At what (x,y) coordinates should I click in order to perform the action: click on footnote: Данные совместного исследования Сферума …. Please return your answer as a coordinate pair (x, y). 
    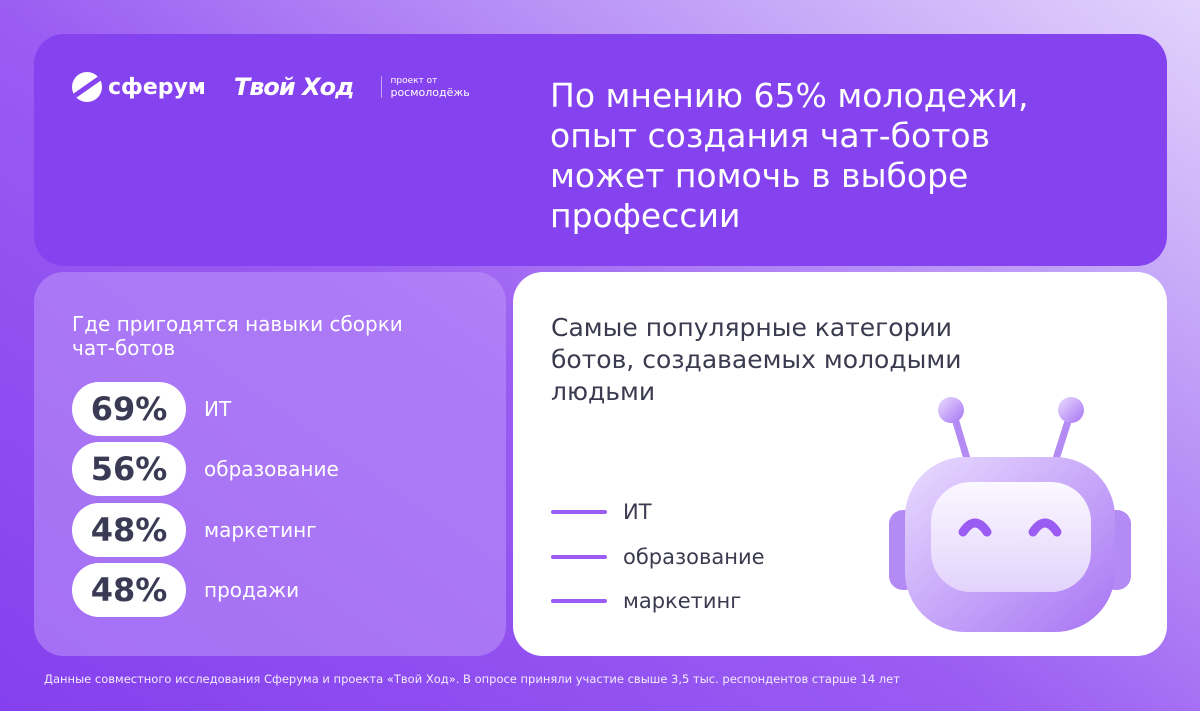
    Looking at the image, I should click on (472, 679).